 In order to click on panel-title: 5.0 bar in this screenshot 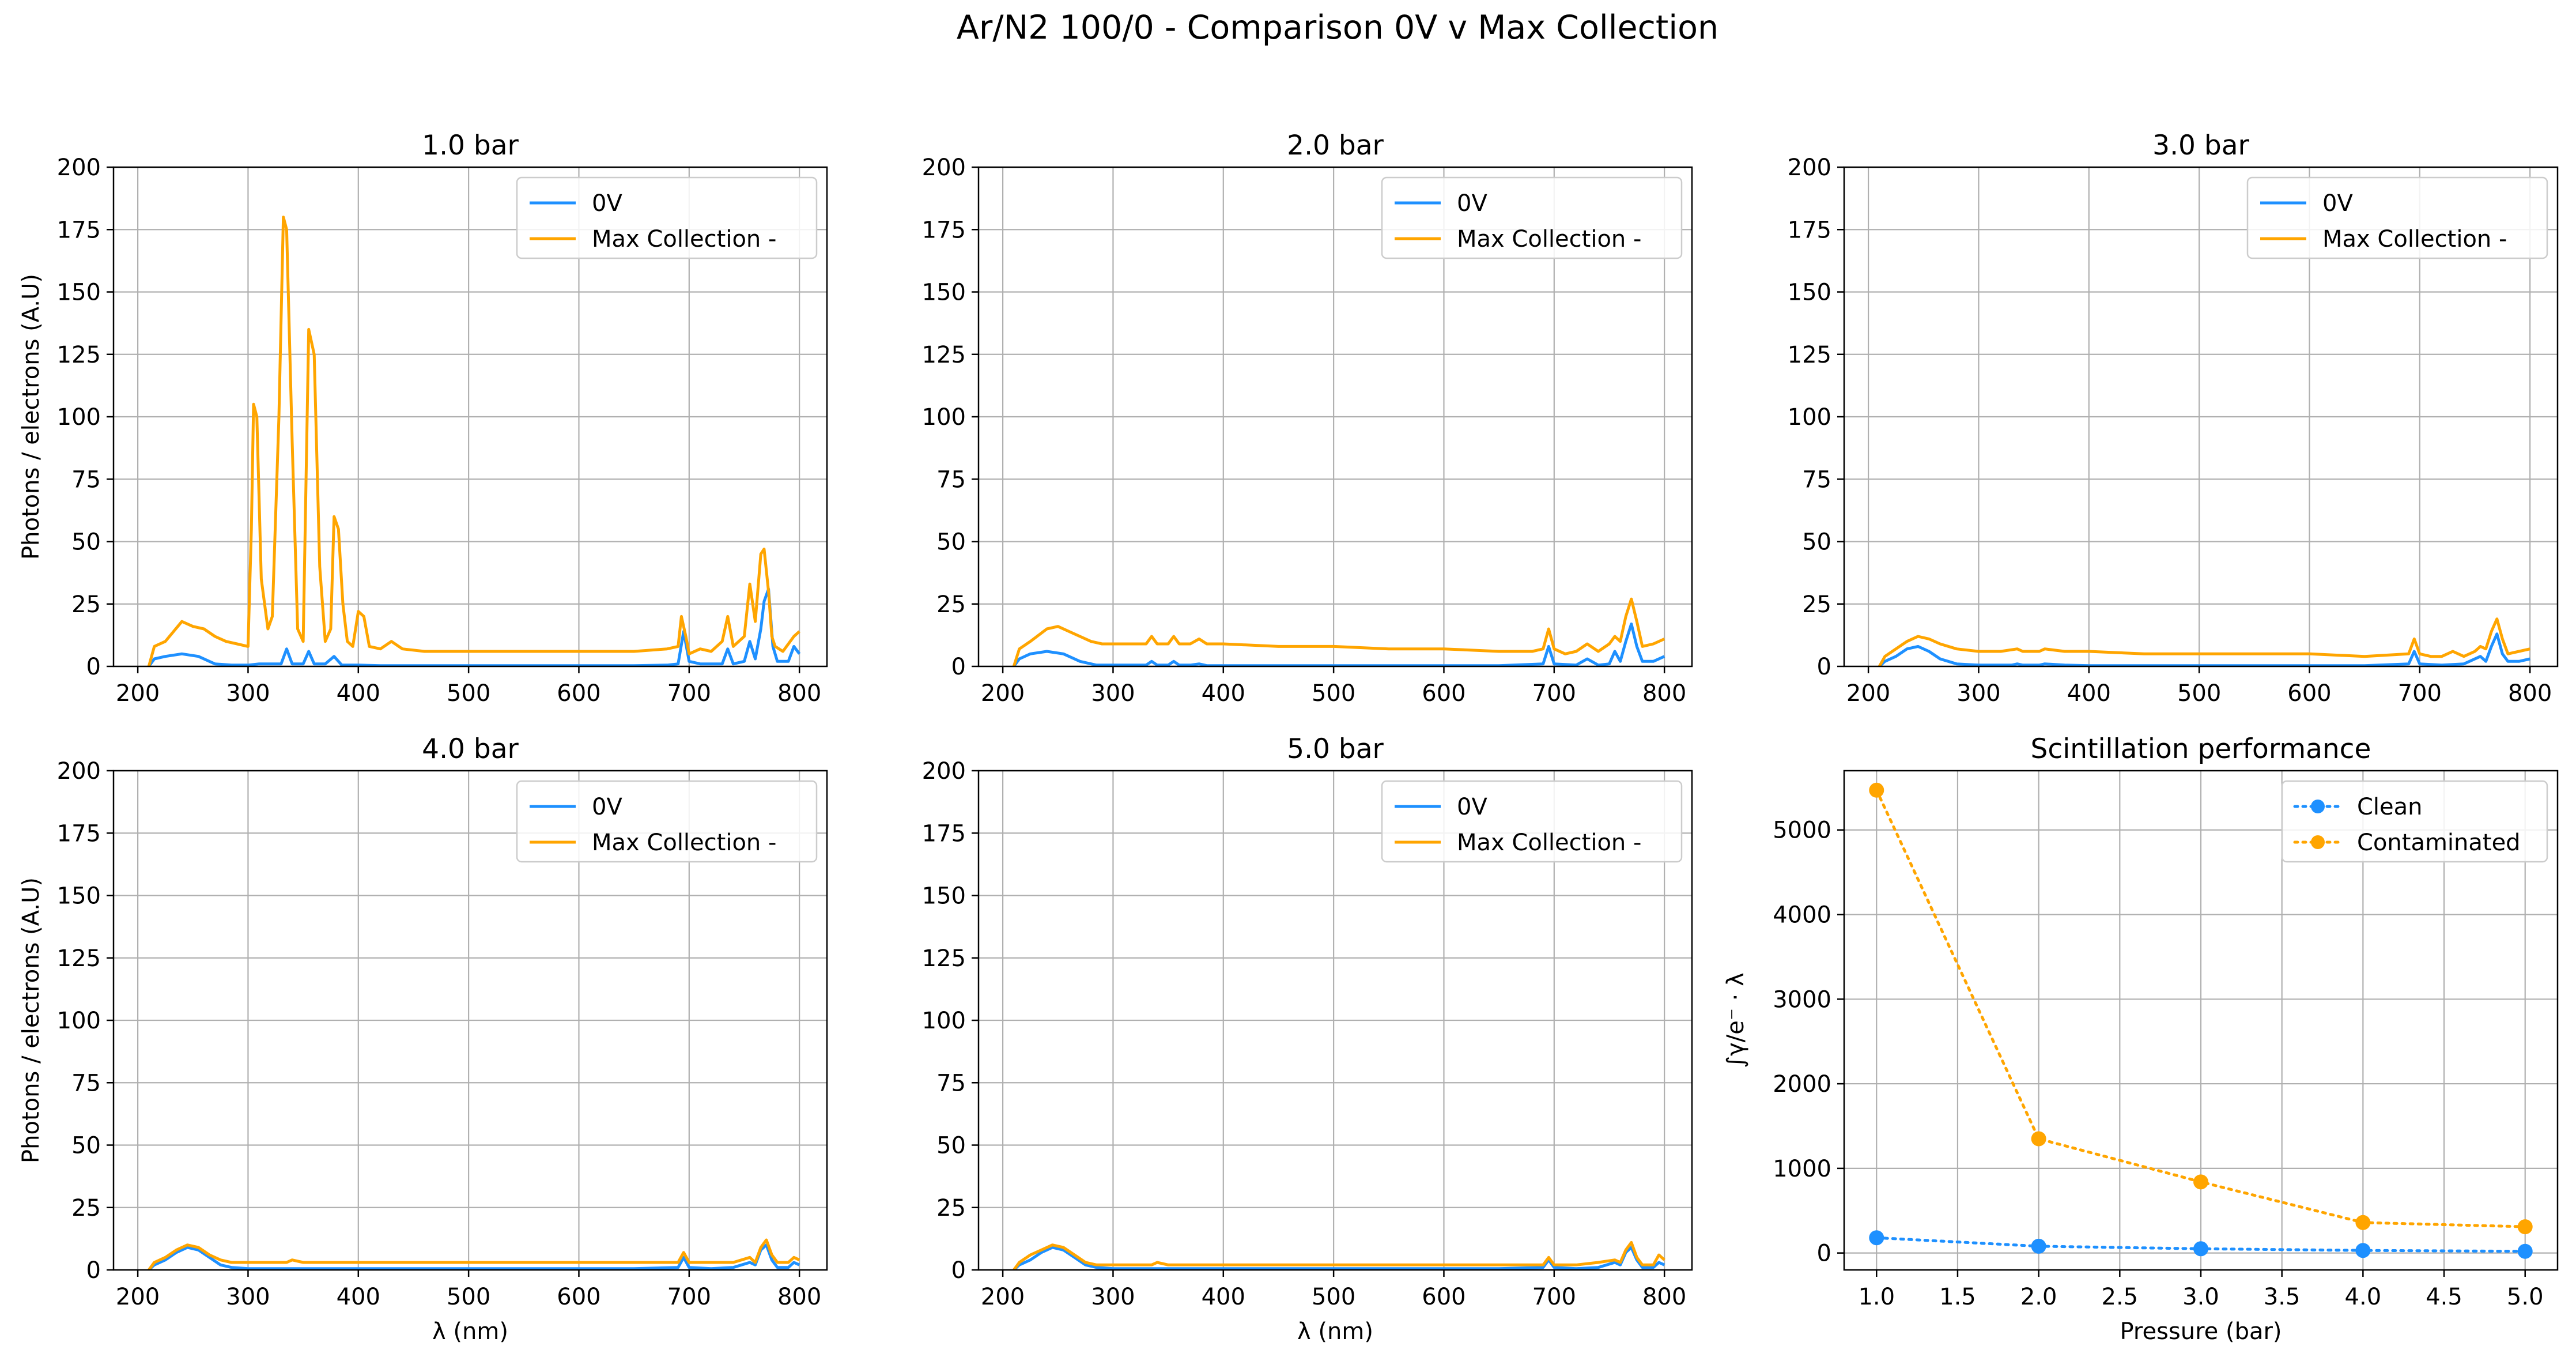, I will do `click(1335, 749)`.